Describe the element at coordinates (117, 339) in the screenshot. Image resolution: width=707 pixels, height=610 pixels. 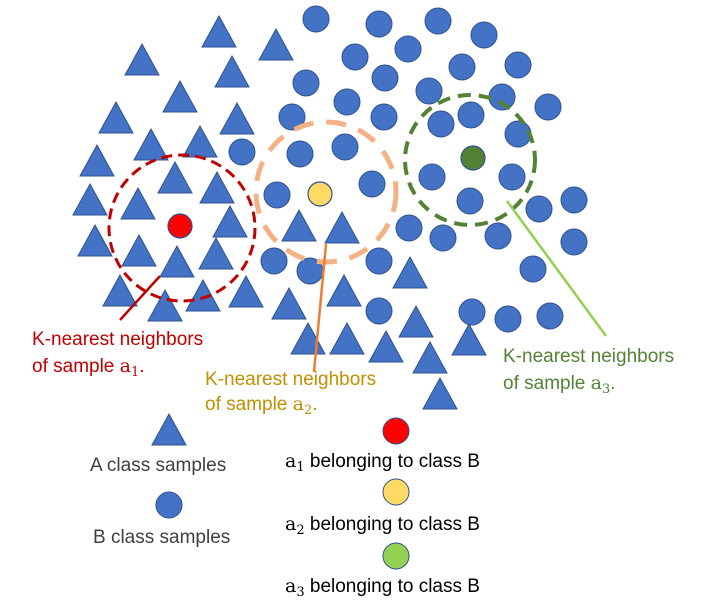
I see `neighborhood-label-a1-line1: K-nearest neighbors` at that location.